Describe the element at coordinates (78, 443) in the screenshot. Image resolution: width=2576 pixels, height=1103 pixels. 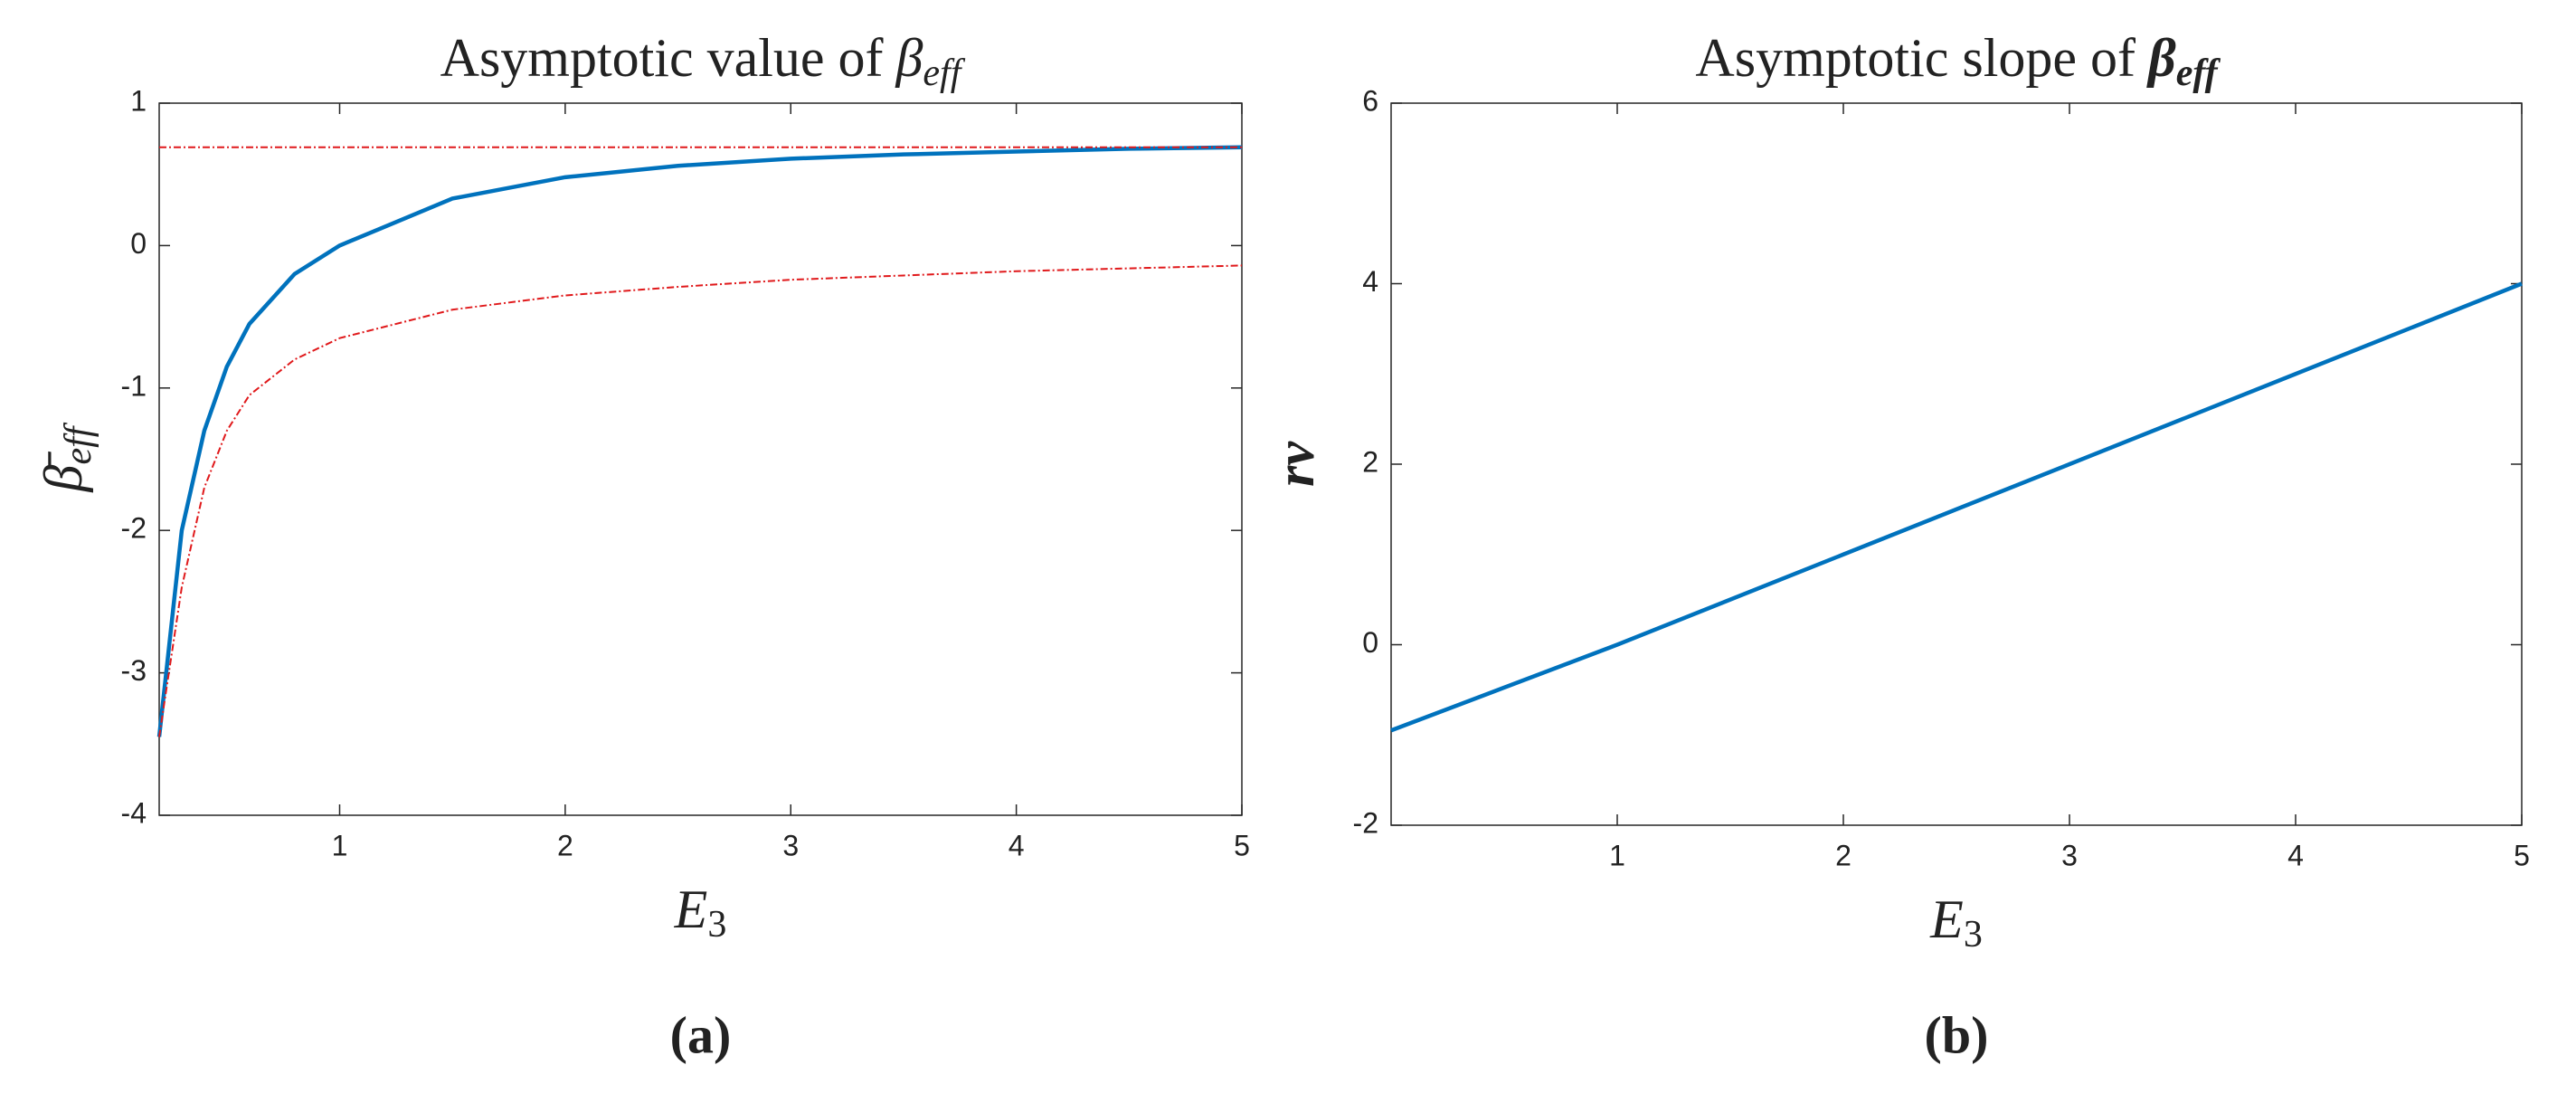
I see `y-label-subscript: eff` at that location.